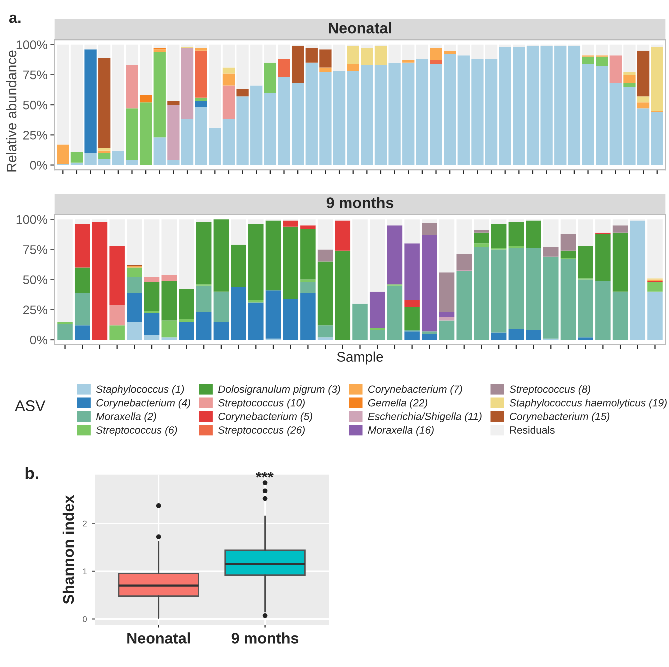 This screenshot has width=669, height=667. Describe the element at coordinates (265, 417) in the screenshot. I see `legend-label: Corynebacterium (5)` at that location.